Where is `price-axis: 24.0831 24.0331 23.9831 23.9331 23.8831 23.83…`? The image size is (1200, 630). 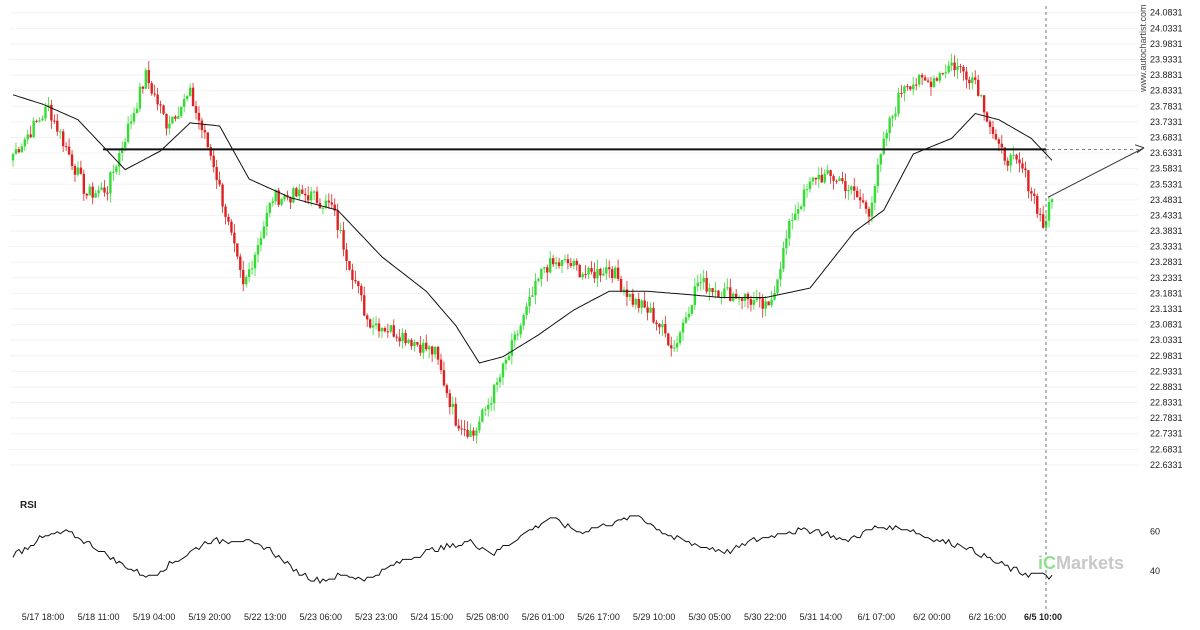
price-axis: 24.0831 24.0331 23.9831 23.9331 23.8831 23.83… is located at coordinates (1166, 239).